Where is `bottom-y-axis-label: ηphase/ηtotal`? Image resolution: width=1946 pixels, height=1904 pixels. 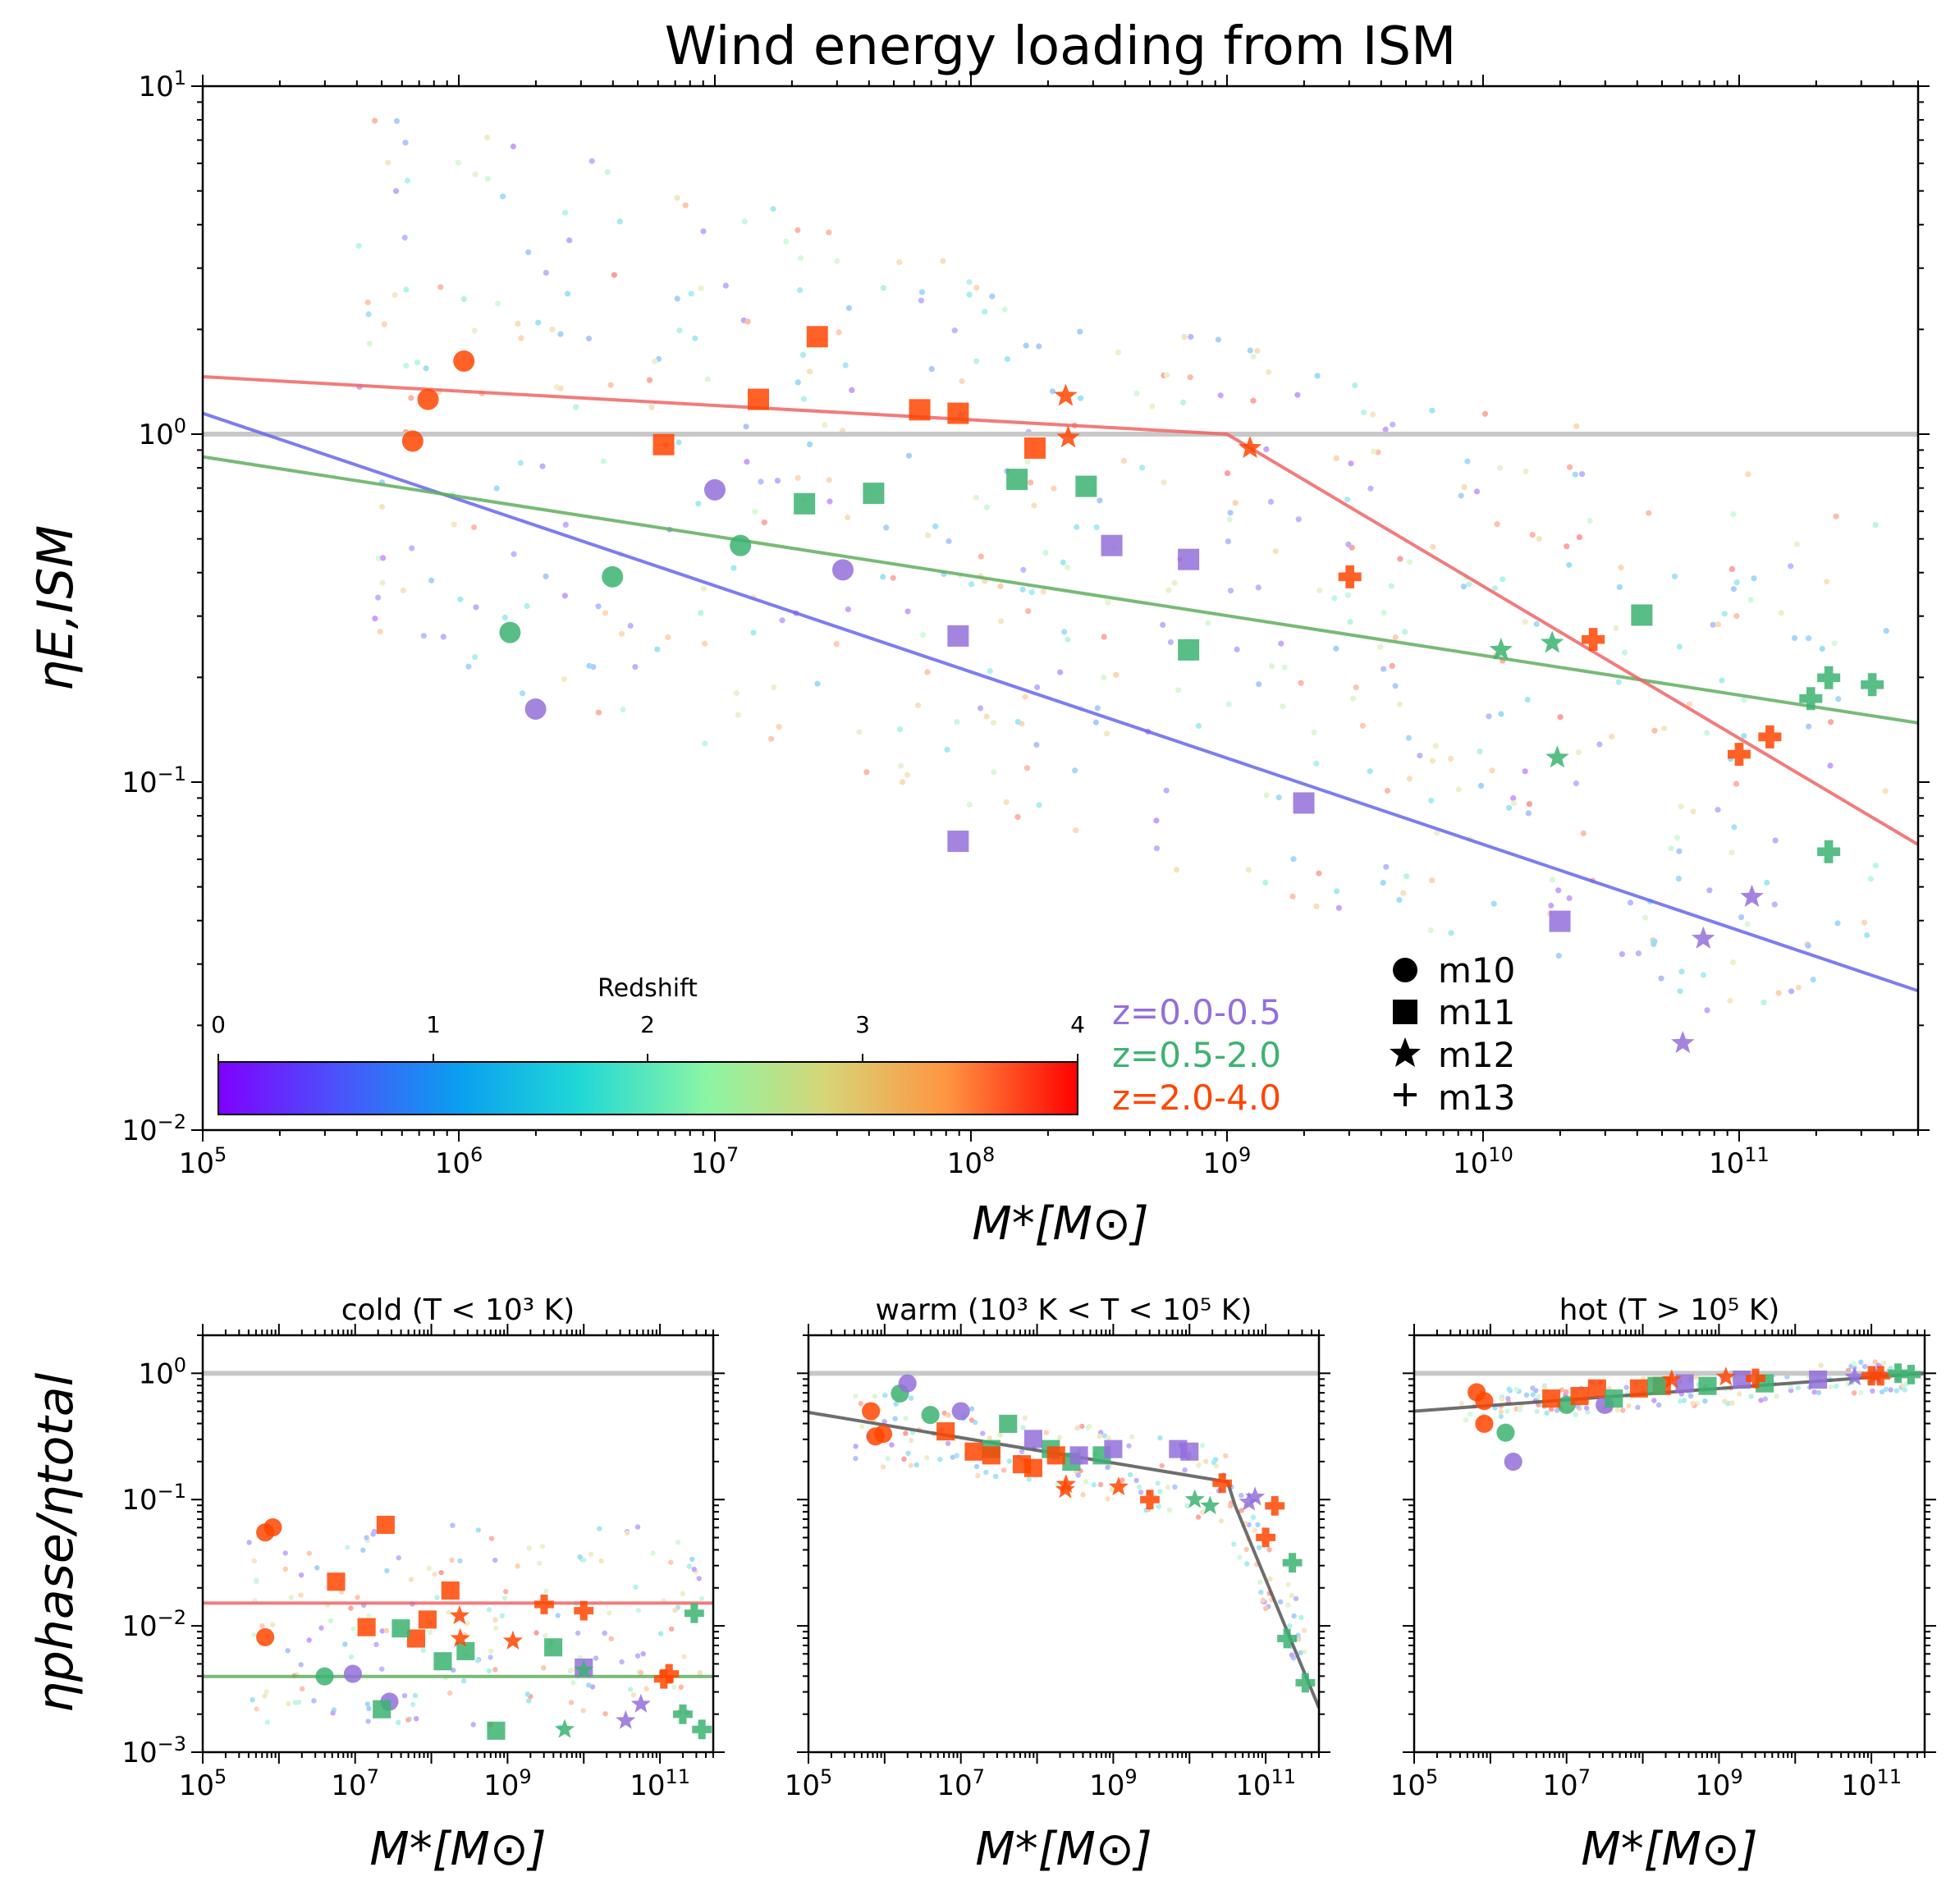 bottom-y-axis-label: ηphase/ηtotal is located at coordinates (56, 1542).